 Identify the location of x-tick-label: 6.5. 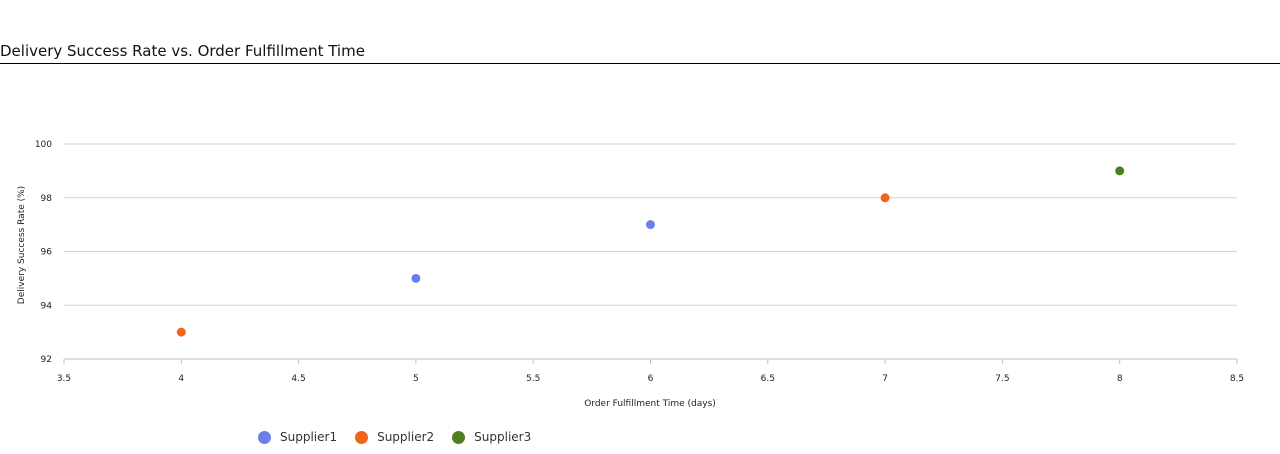
(768, 379).